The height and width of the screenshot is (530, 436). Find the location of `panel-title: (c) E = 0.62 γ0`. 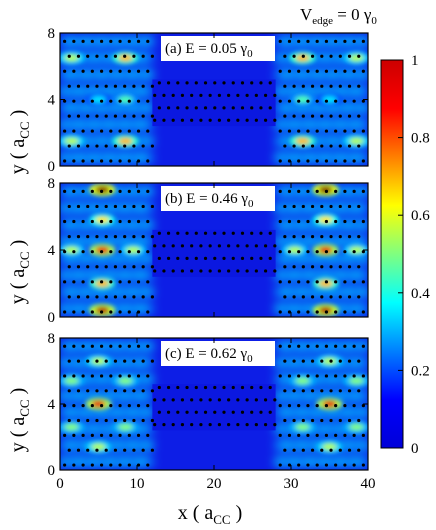

panel-title: (c) E = 0.62 γ0 is located at coordinates (209, 355).